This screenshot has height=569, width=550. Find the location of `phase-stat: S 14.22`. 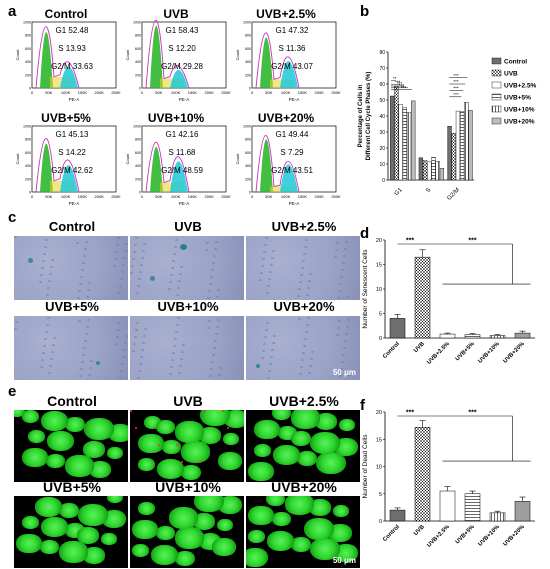

phase-stat: S 14.22 is located at coordinates (72, 152).